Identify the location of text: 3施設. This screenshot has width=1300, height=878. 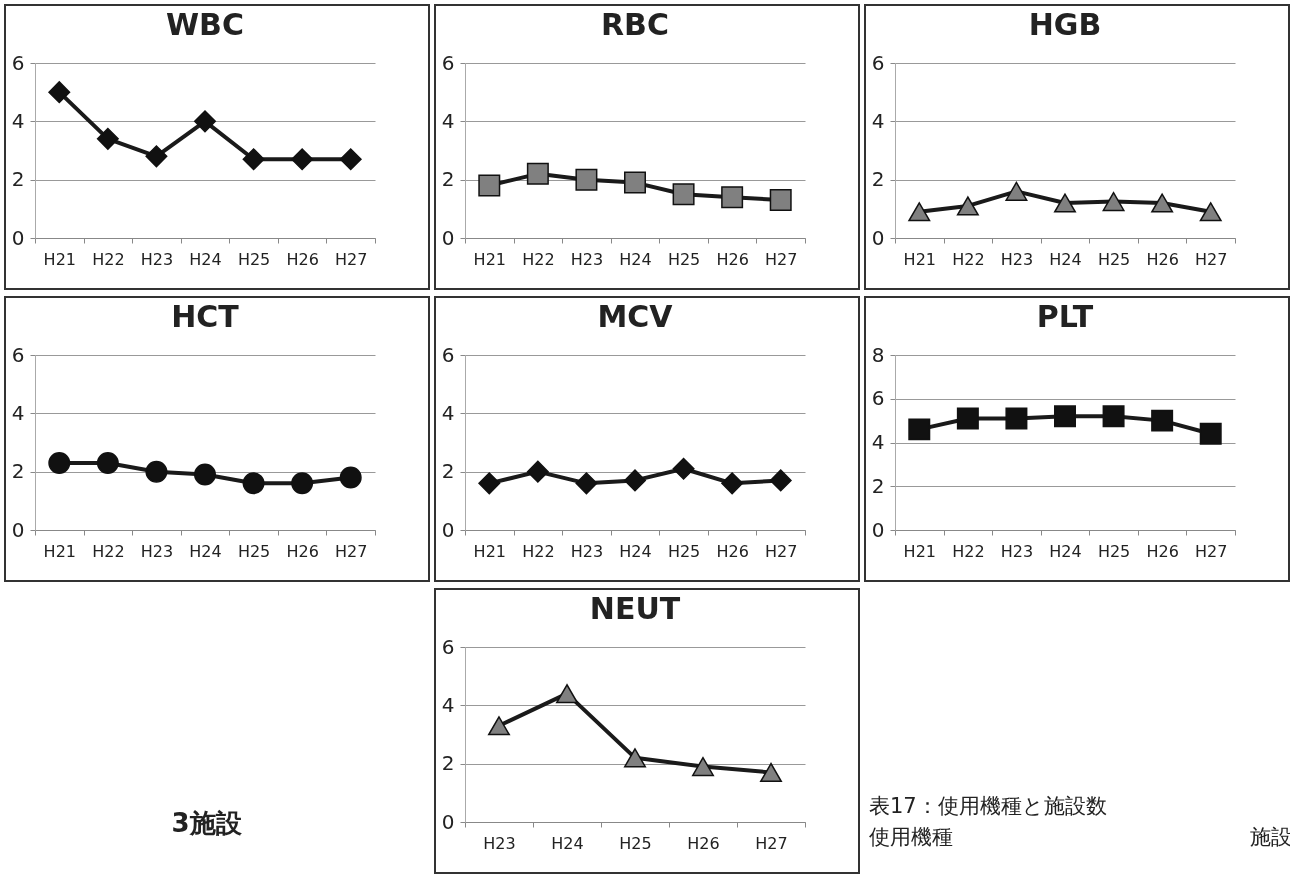
(207, 823).